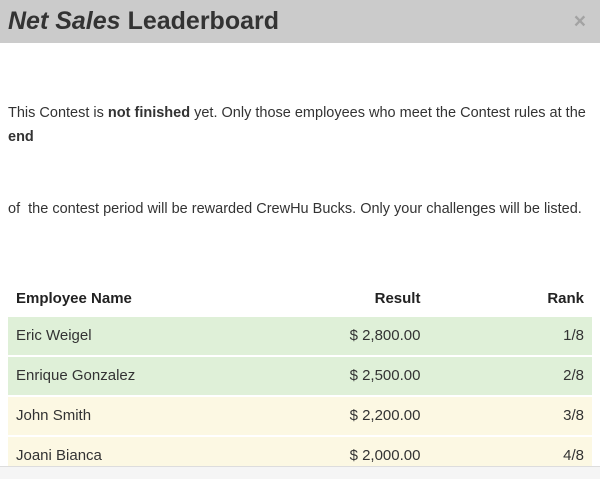  Describe the element at coordinates (58, 113) in the screenshot. I see `description-text: This Contest is` at that location.